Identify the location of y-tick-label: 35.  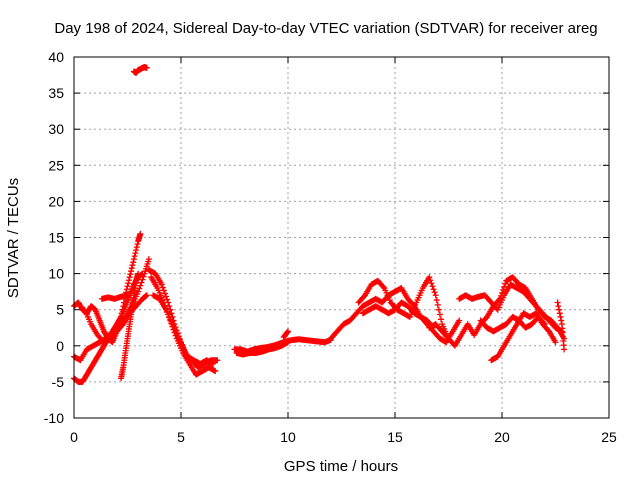
(56, 93).